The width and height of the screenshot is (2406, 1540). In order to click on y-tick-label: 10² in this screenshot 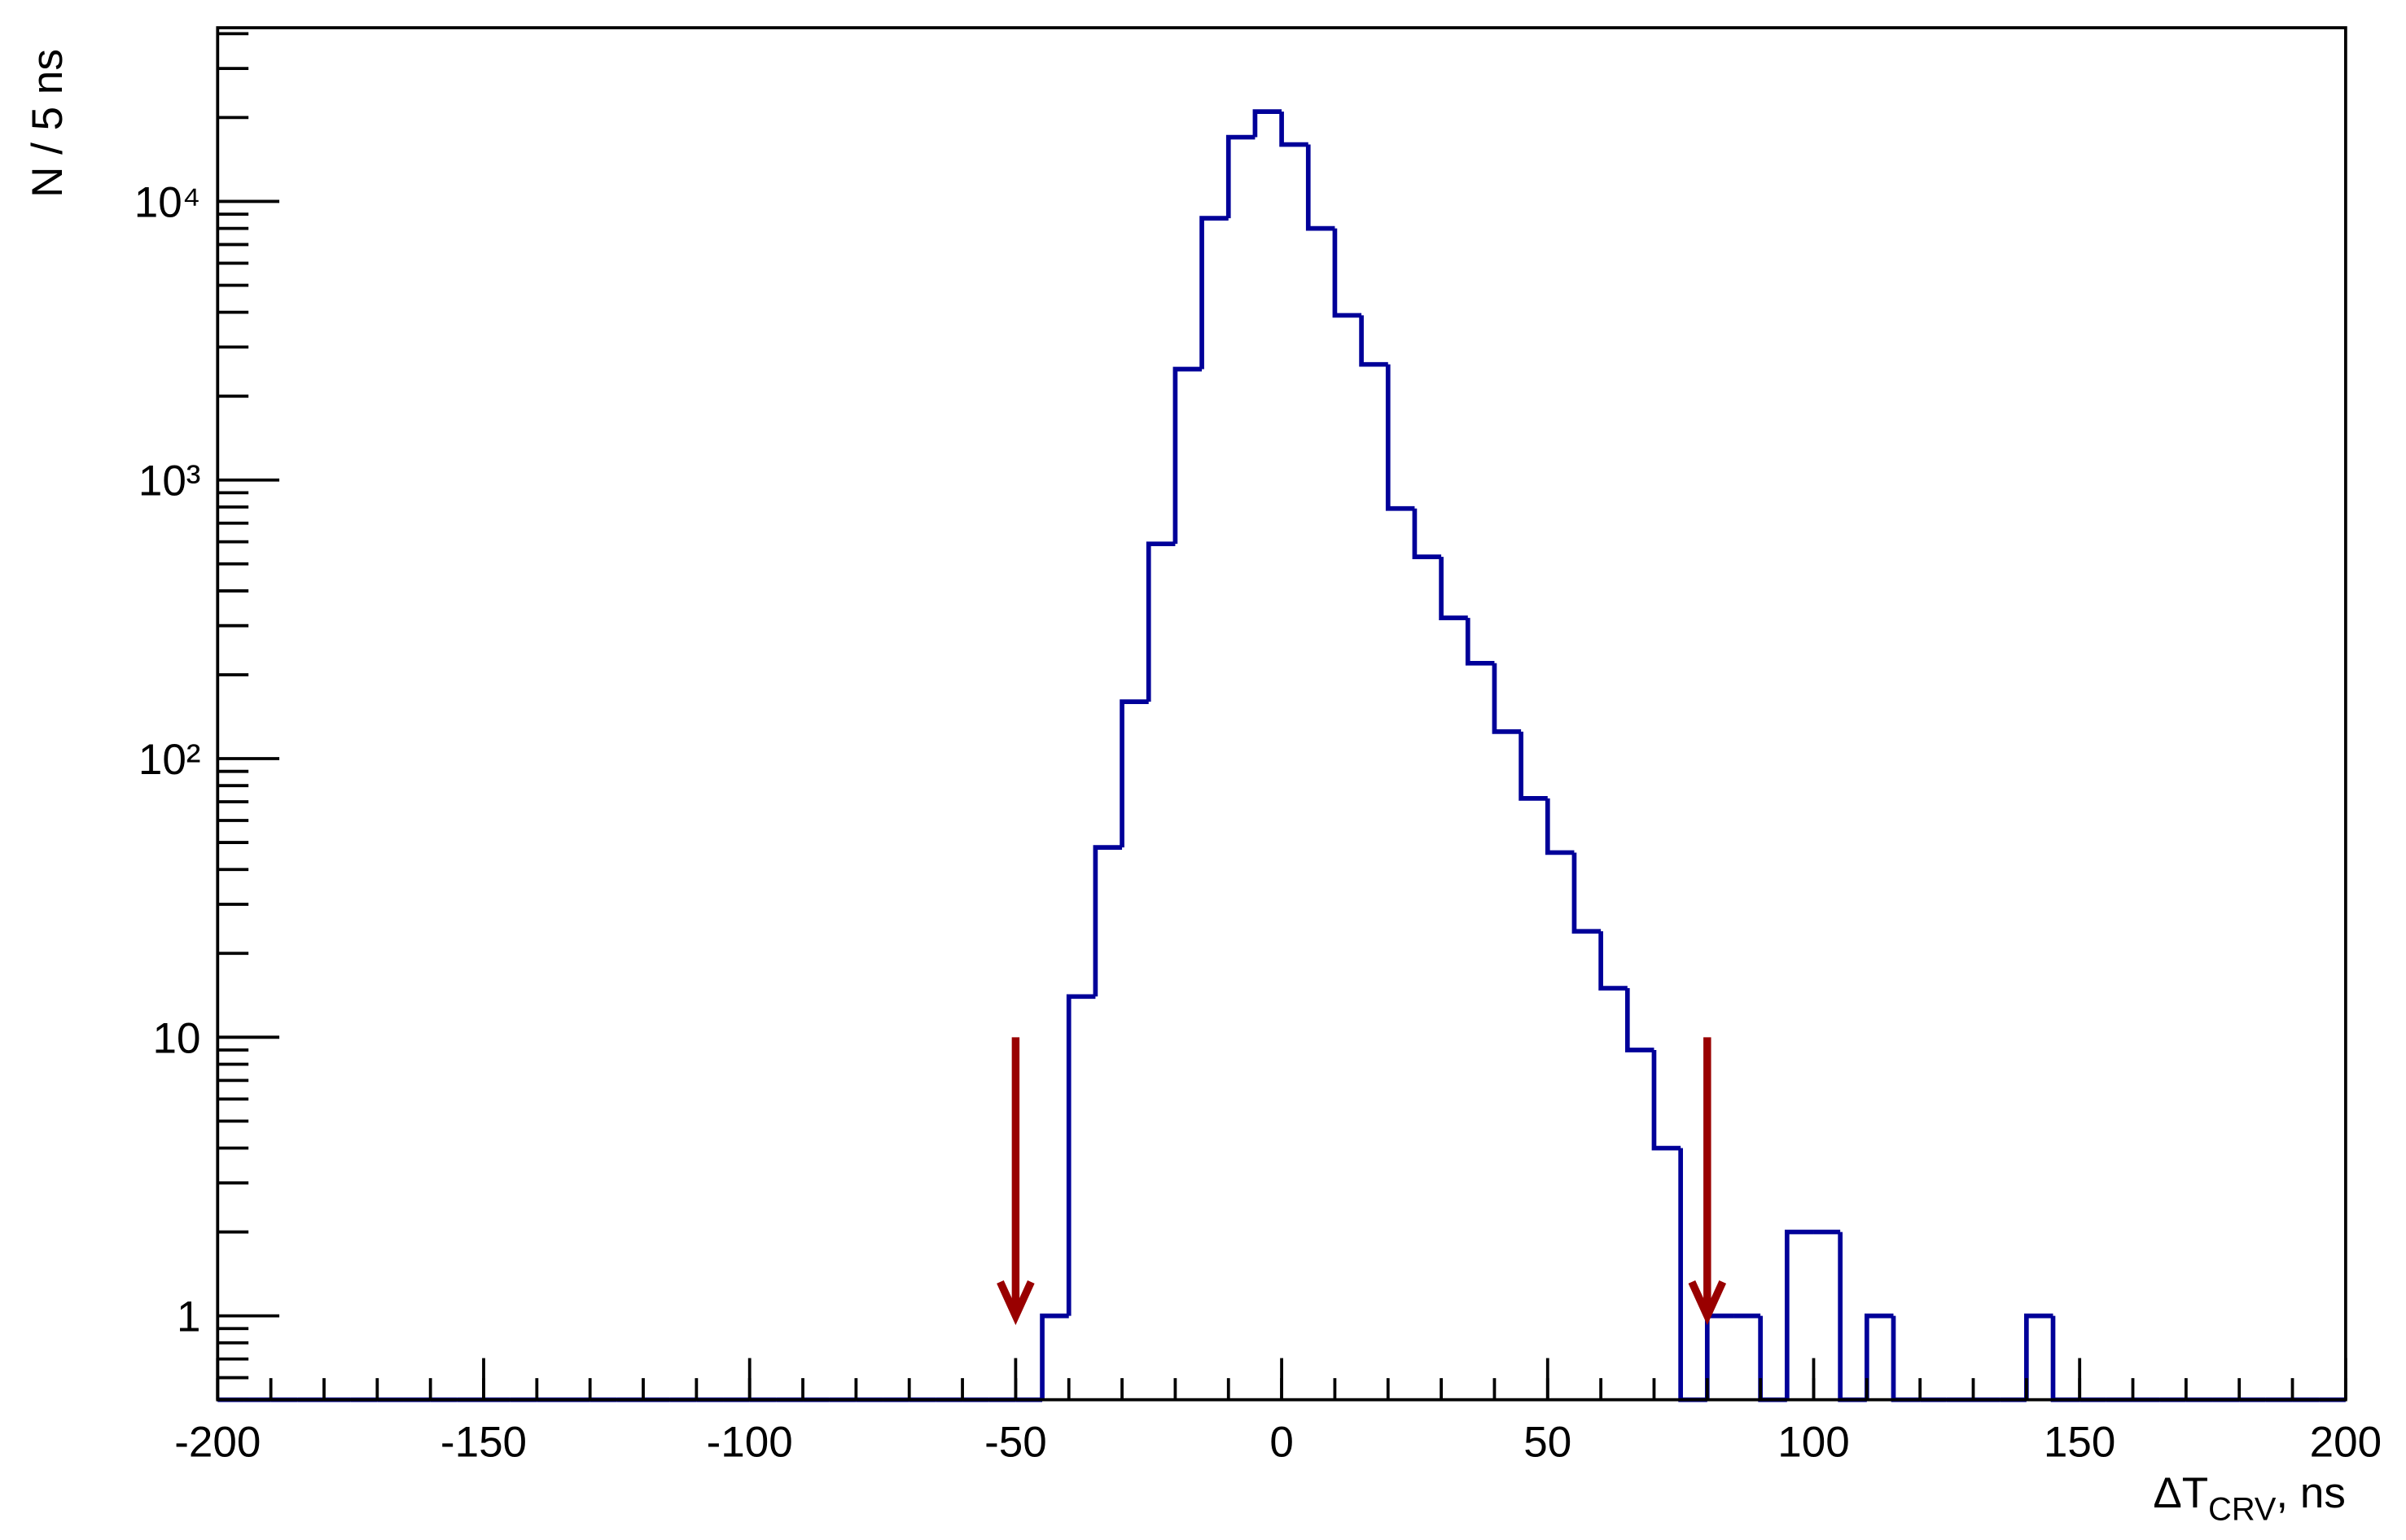, I will do `click(169, 760)`.